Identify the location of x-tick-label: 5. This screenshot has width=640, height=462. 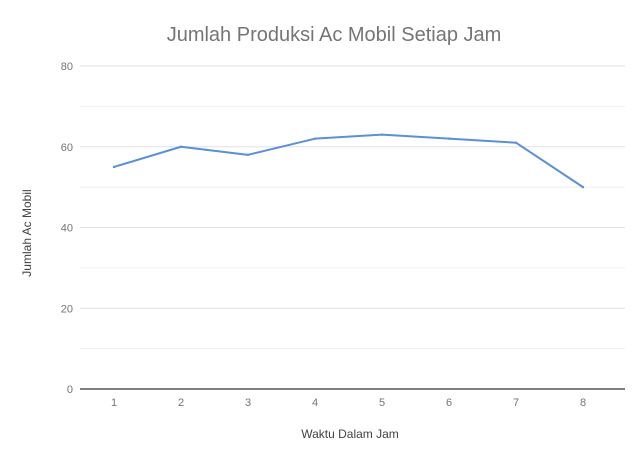
(382, 403).